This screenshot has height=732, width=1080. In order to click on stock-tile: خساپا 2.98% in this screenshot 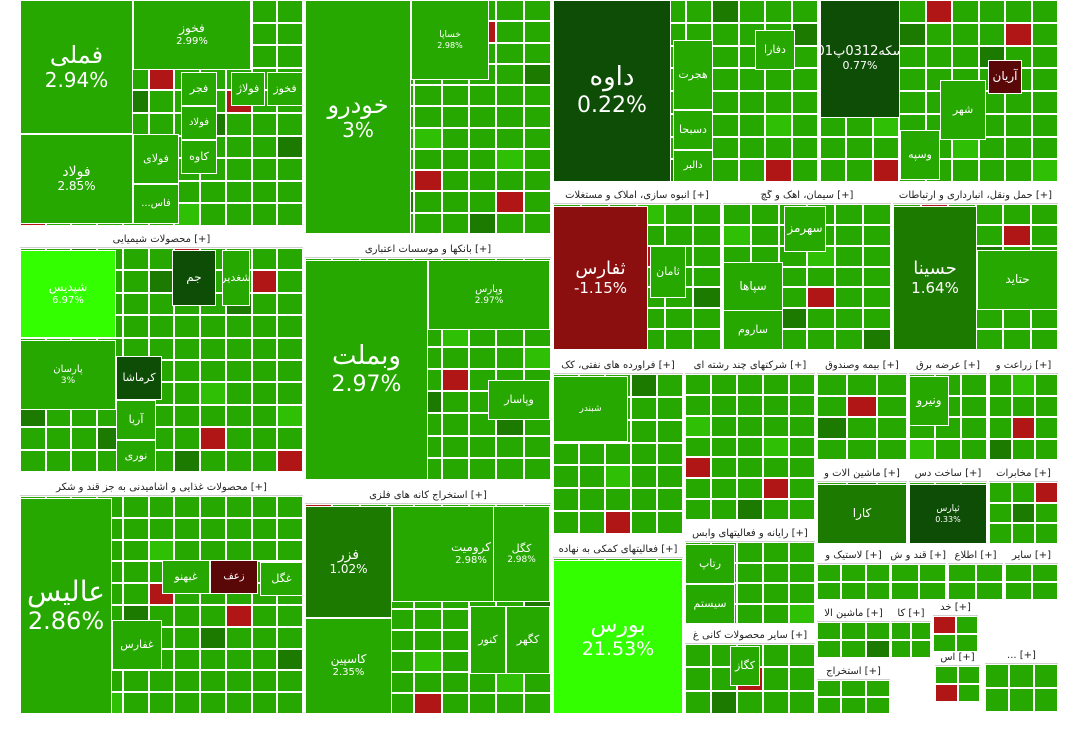, I will do `click(450, 40)`.